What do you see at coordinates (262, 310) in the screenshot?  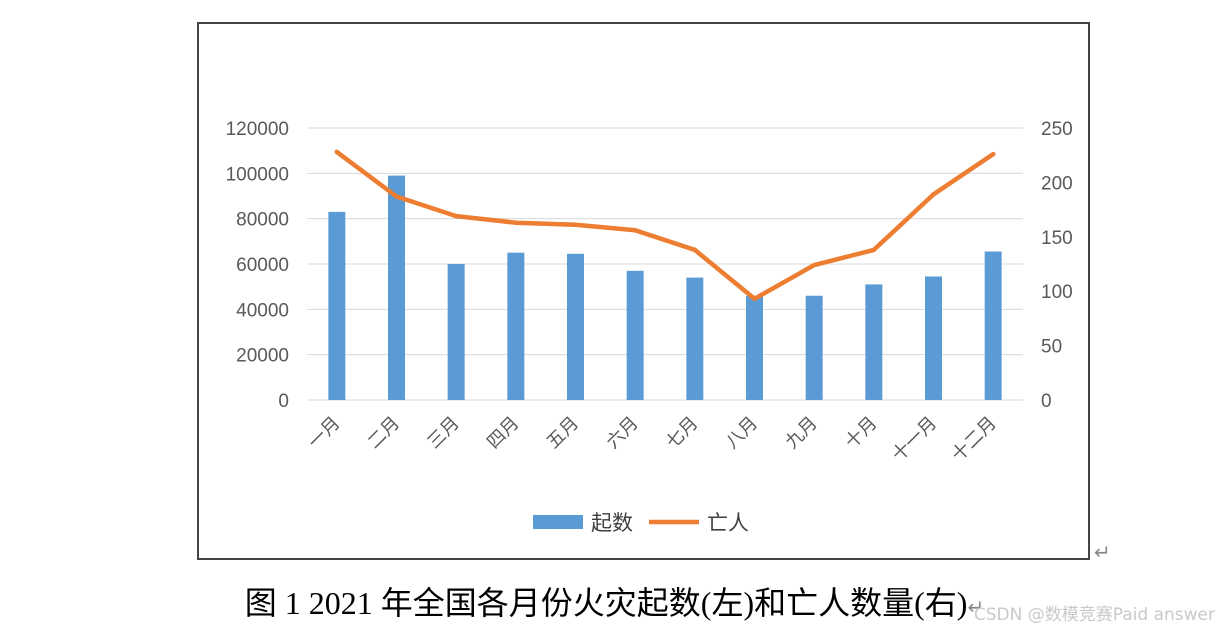 I see `y-left-tick-label: 40000` at bounding box center [262, 310].